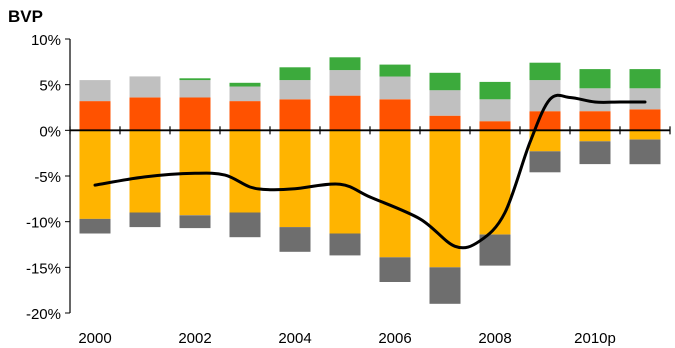  Describe the element at coordinates (445, 81) in the screenshot. I see `bar-segment-s2-2007` at that location.